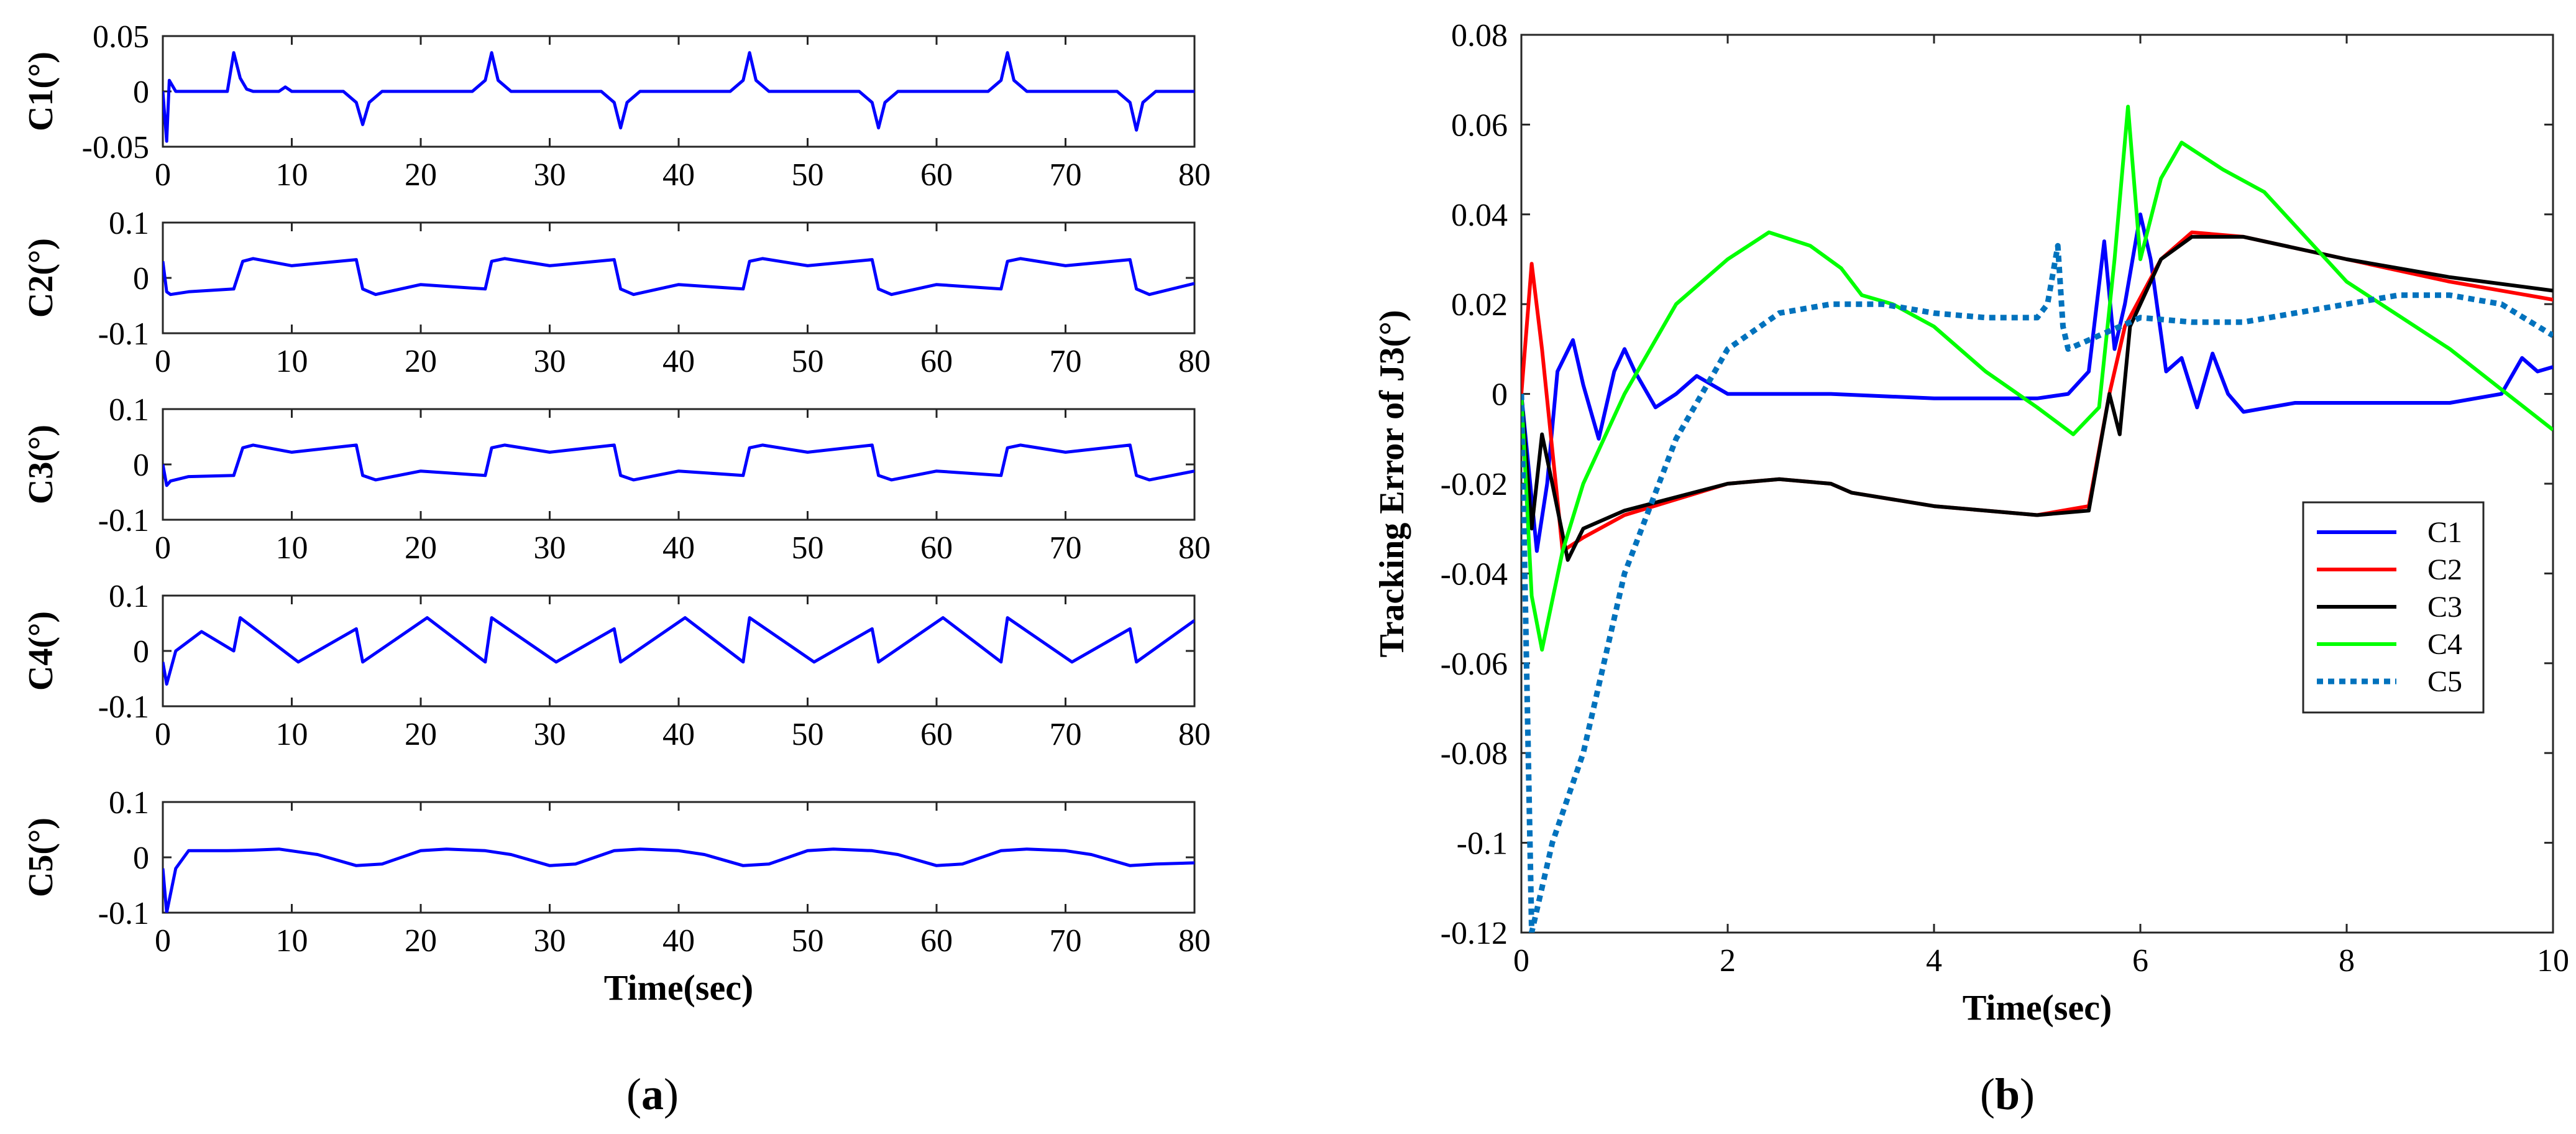  What do you see at coordinates (41, 651) in the screenshot?
I see `y-axis-label: C4(°)` at bounding box center [41, 651].